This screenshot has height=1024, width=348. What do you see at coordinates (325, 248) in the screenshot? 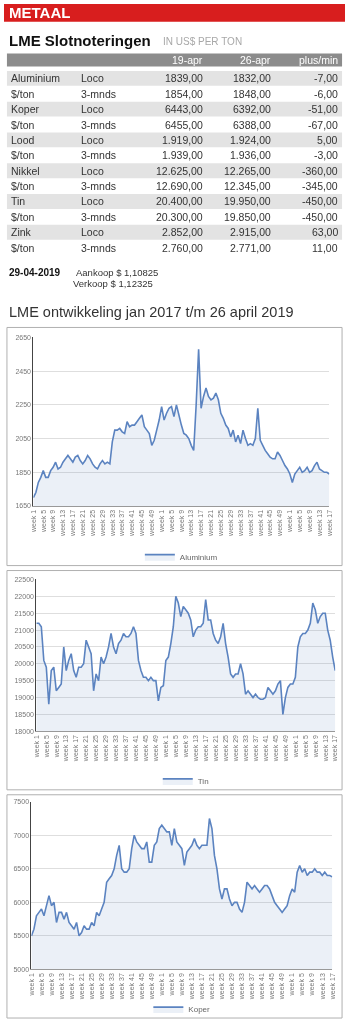
I see `text: 11,00` at bounding box center [325, 248].